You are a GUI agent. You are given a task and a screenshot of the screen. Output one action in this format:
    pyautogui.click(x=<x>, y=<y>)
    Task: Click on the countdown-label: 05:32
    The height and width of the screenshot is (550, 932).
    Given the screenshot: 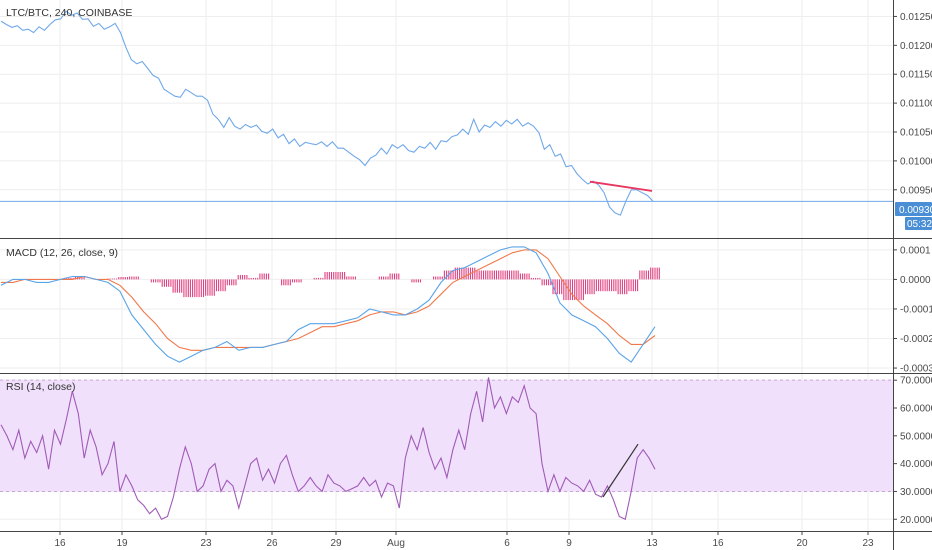 What is the action you would take?
    pyautogui.click(x=919, y=224)
    